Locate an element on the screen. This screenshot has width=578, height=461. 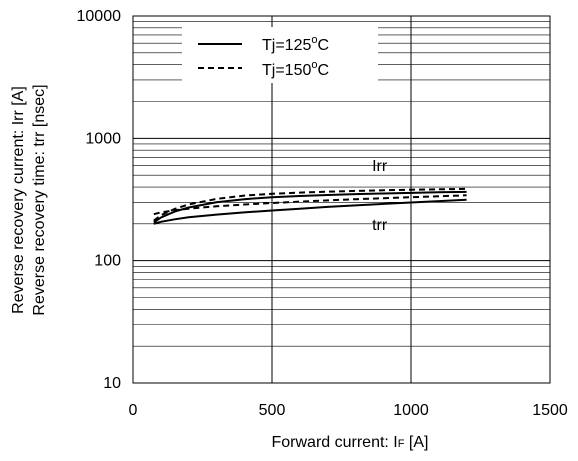
x-axis-title: Forward current: IF [A] is located at coordinates (349, 442).